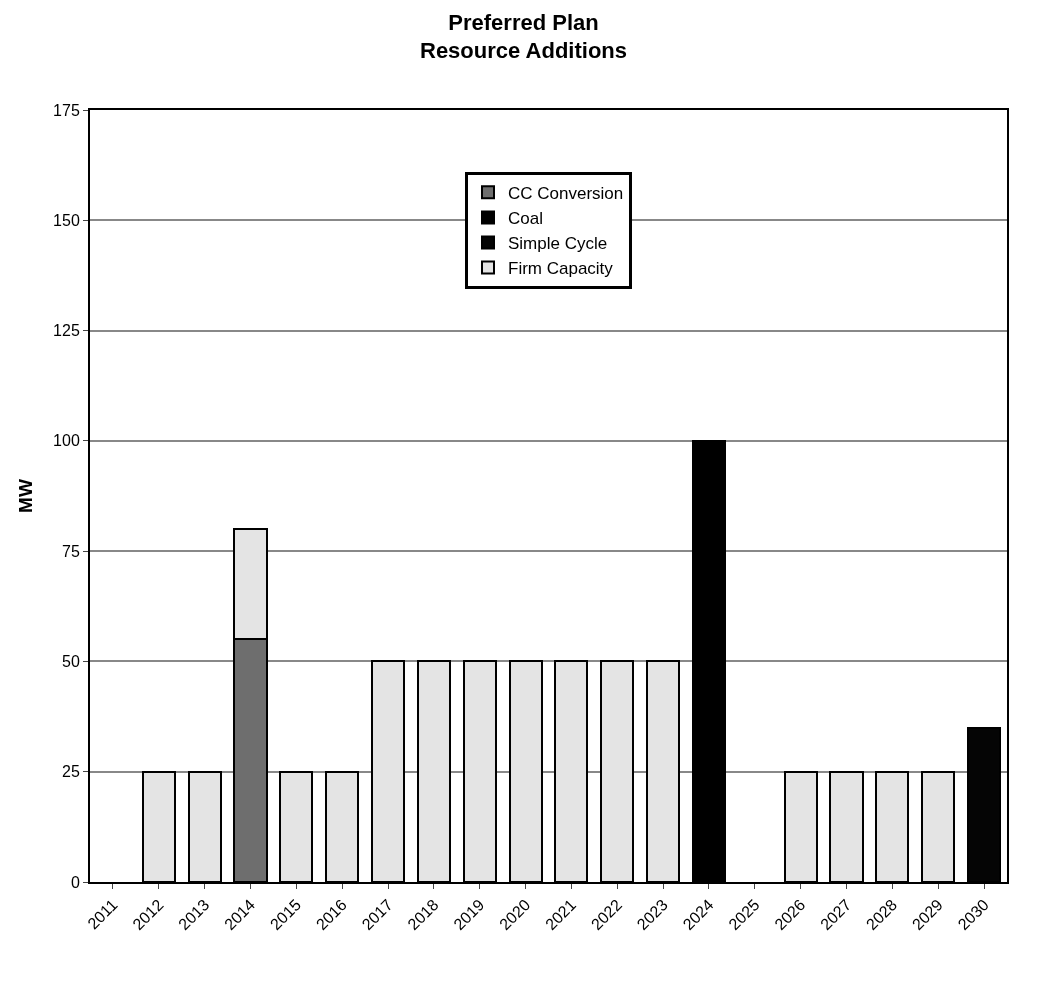 The image size is (1047, 992). I want to click on y-tick-label: 150, so click(66, 220).